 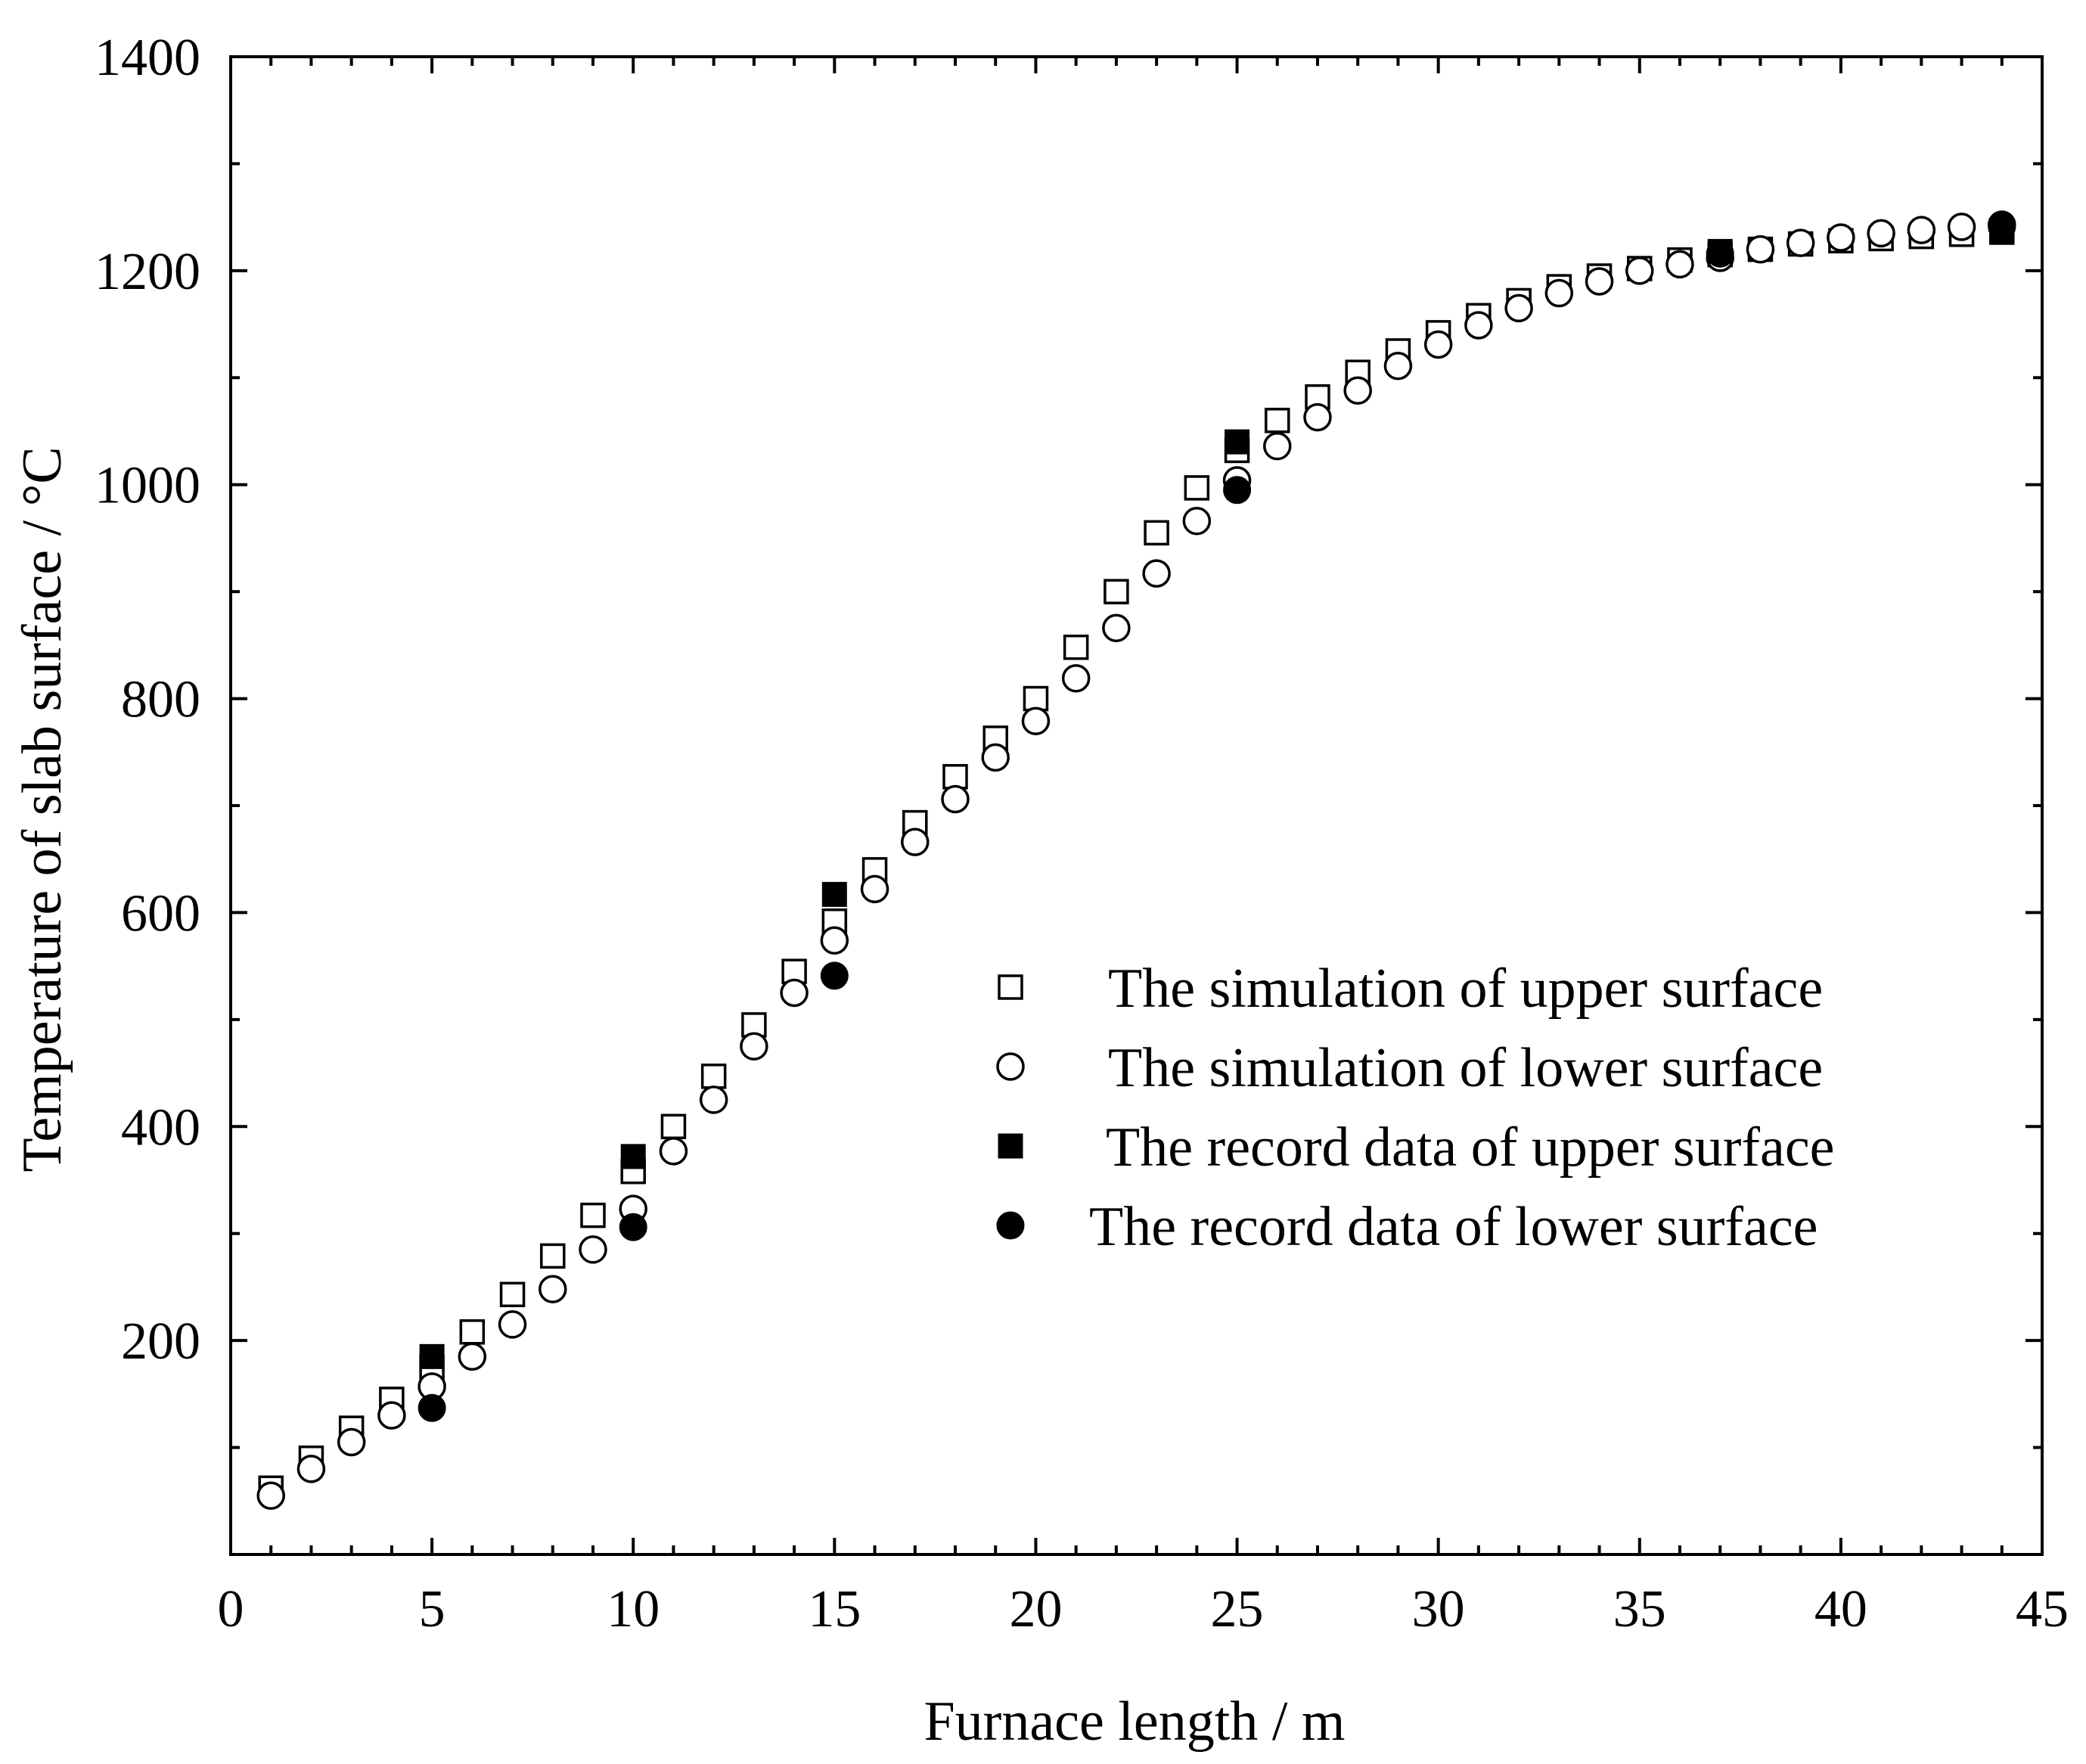 I want to click on y-axis-title: Temperature of slab surface / °C, so click(x=42, y=809).